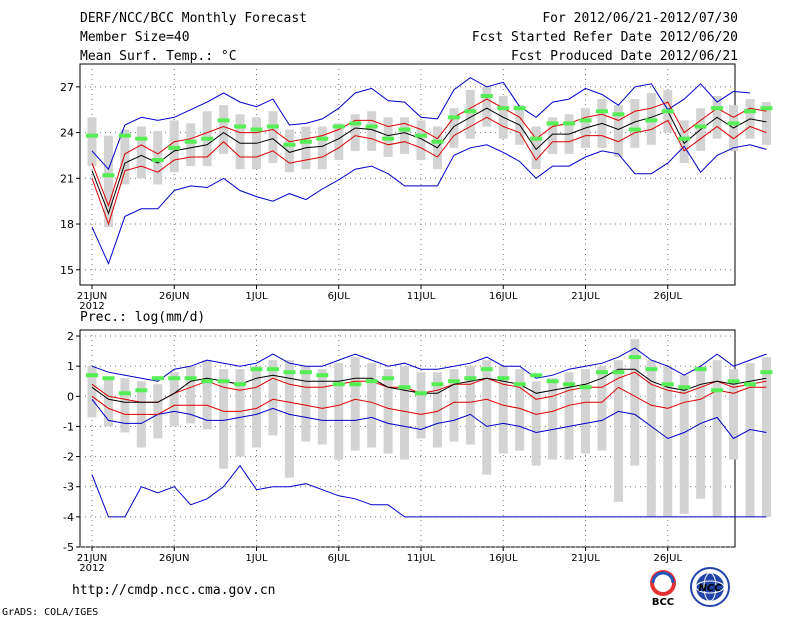 The height and width of the screenshot is (620, 800). What do you see at coordinates (667, 296) in the screenshot?
I see `temp-x-tick-label: 26JUL` at bounding box center [667, 296].